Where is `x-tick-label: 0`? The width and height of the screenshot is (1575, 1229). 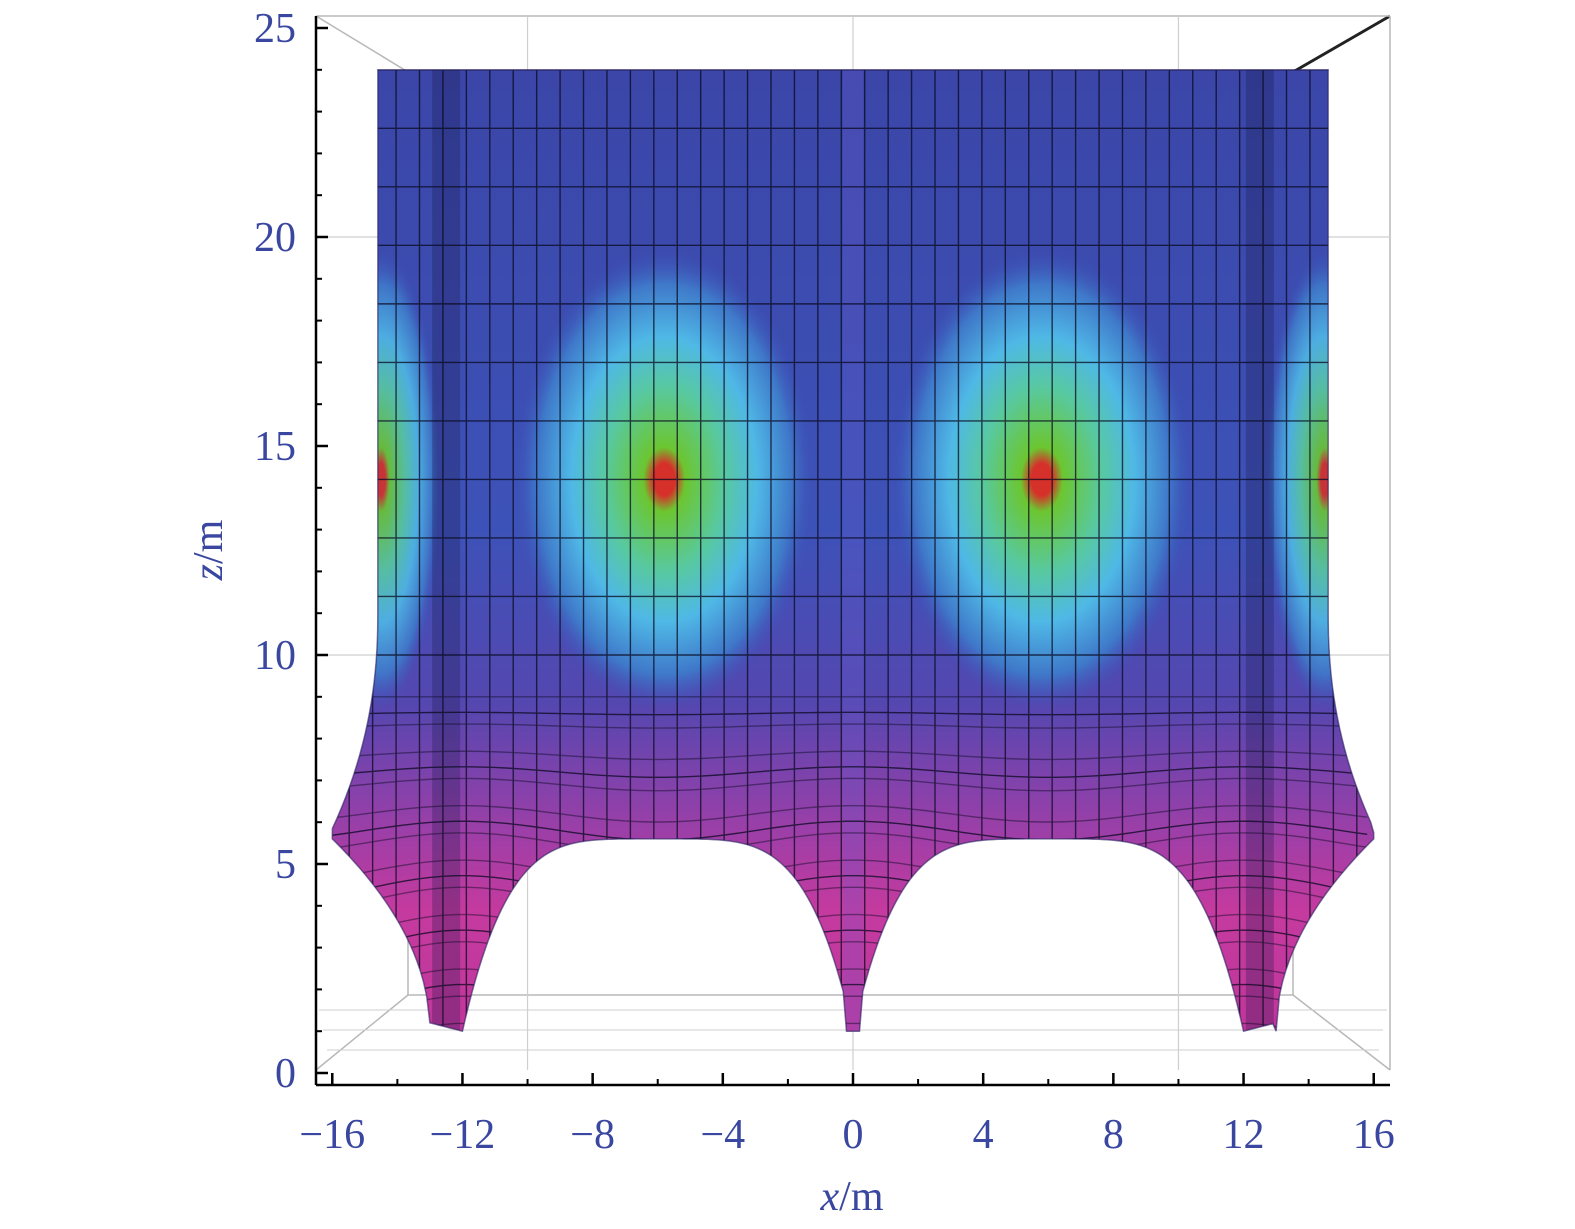
x-tick-label: 0 is located at coordinates (853, 1135).